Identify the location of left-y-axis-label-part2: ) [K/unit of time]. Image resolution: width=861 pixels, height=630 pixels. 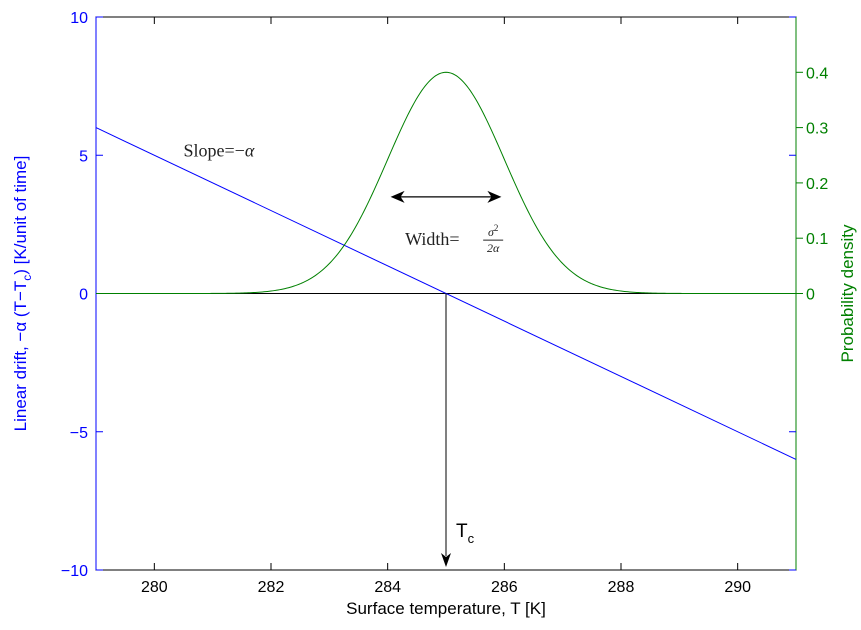
(20, 215).